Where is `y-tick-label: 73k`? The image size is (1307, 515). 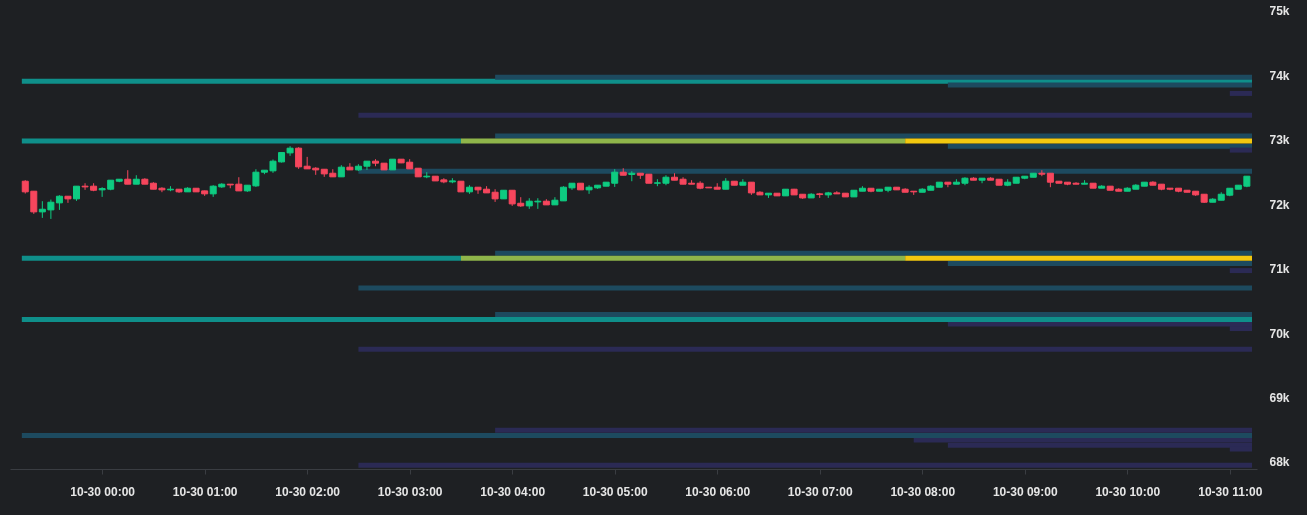 y-tick-label: 73k is located at coordinates (1279, 140).